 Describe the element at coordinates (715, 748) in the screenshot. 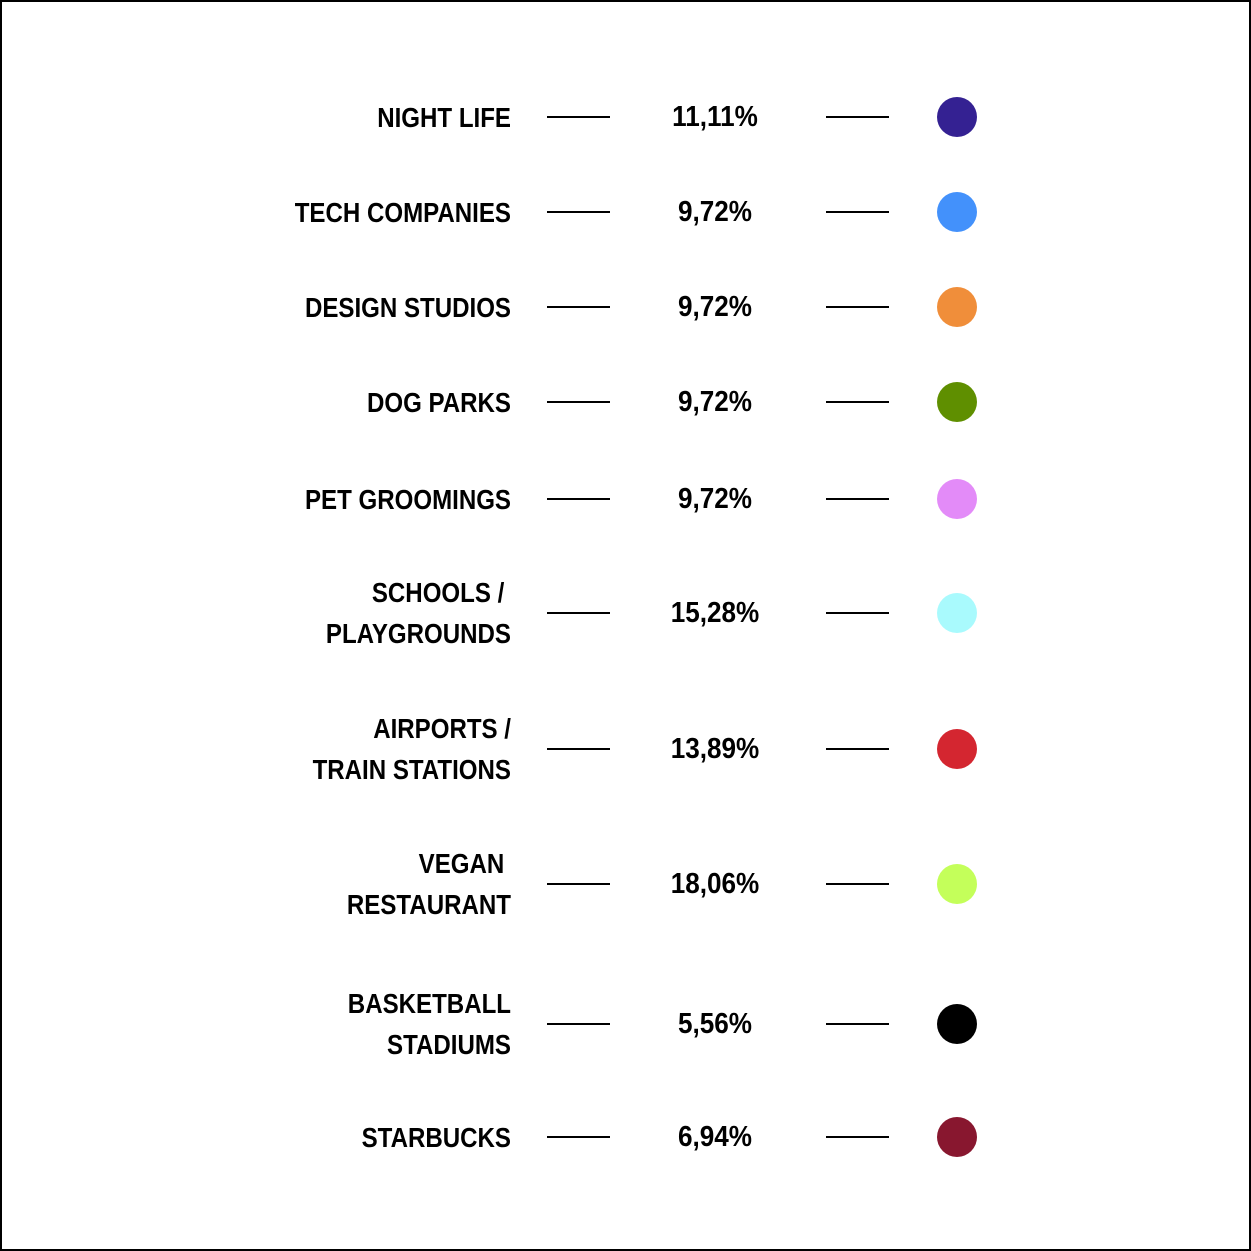

I see `row-value-label: 13,89%` at that location.